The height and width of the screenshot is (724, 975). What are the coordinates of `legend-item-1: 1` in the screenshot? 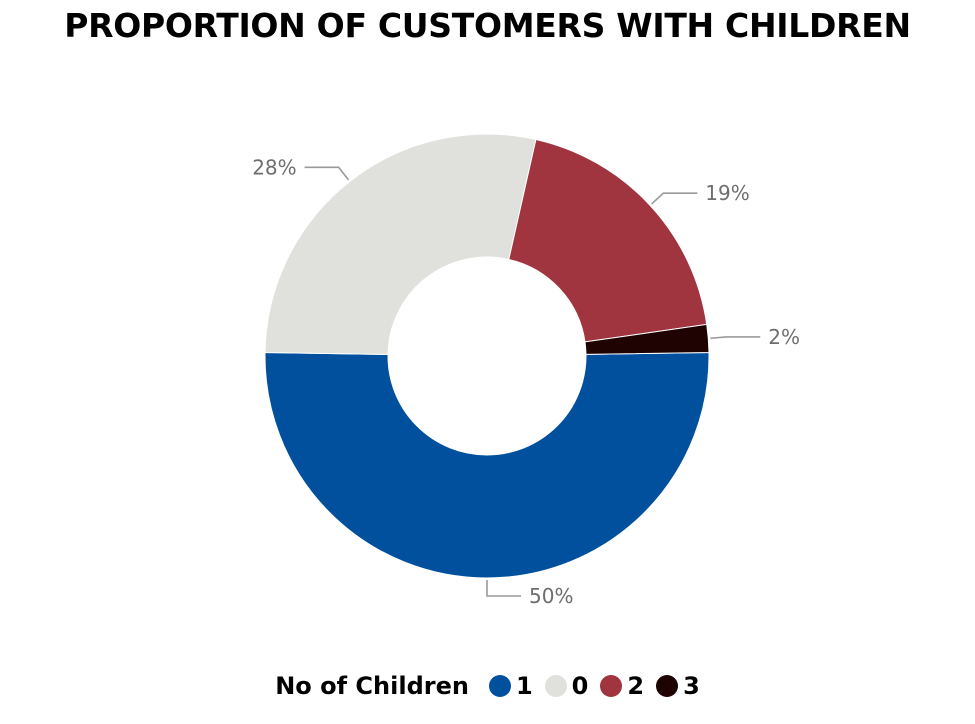 It's located at (510, 686).